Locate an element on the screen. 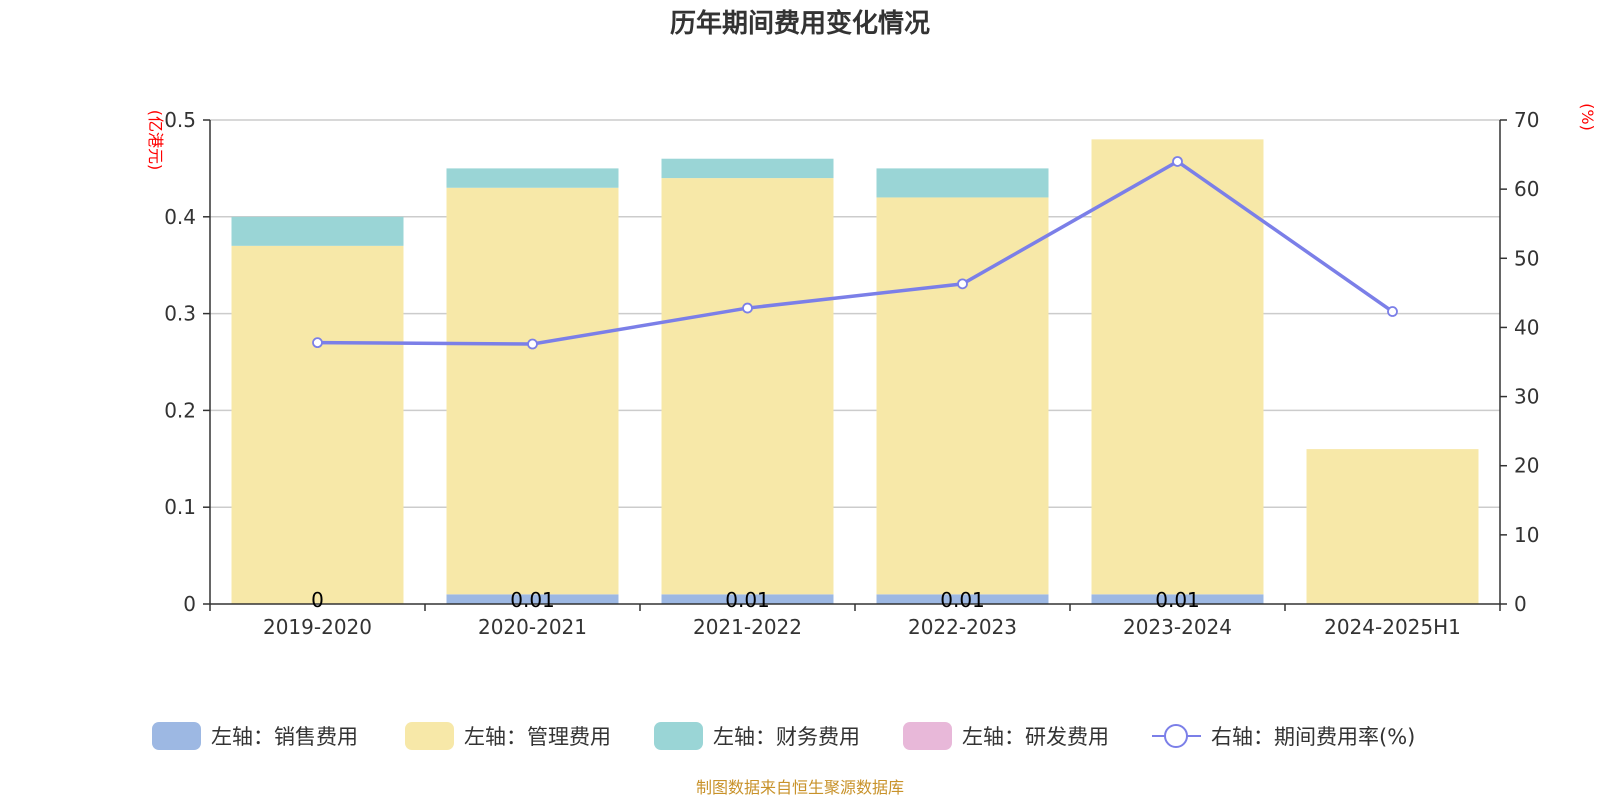 The height and width of the screenshot is (800, 1600). right-axis-tick-label: 30 is located at coordinates (1526, 397).